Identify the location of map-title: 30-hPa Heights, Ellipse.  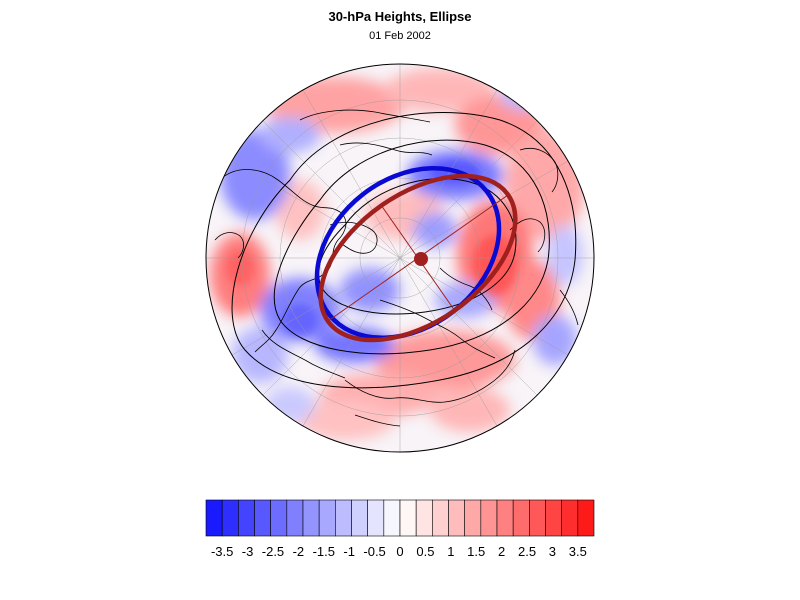
(400, 16).